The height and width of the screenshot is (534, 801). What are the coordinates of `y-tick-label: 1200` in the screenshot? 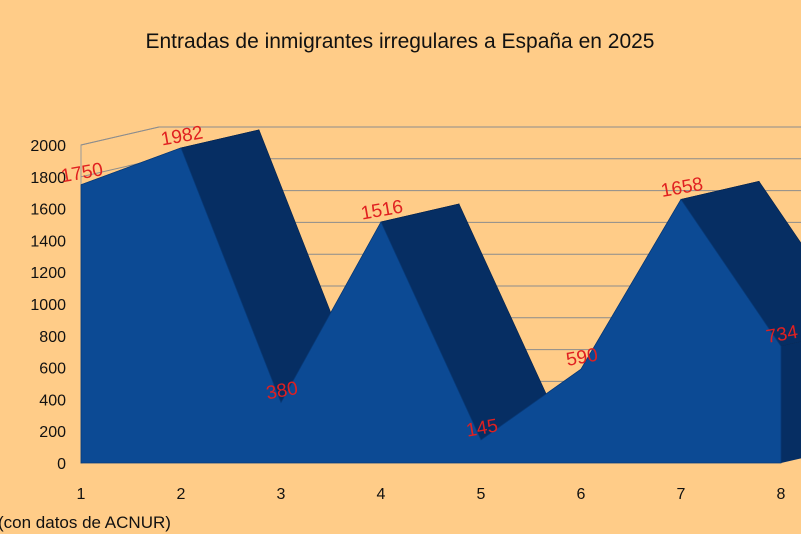 It's located at (48, 273).